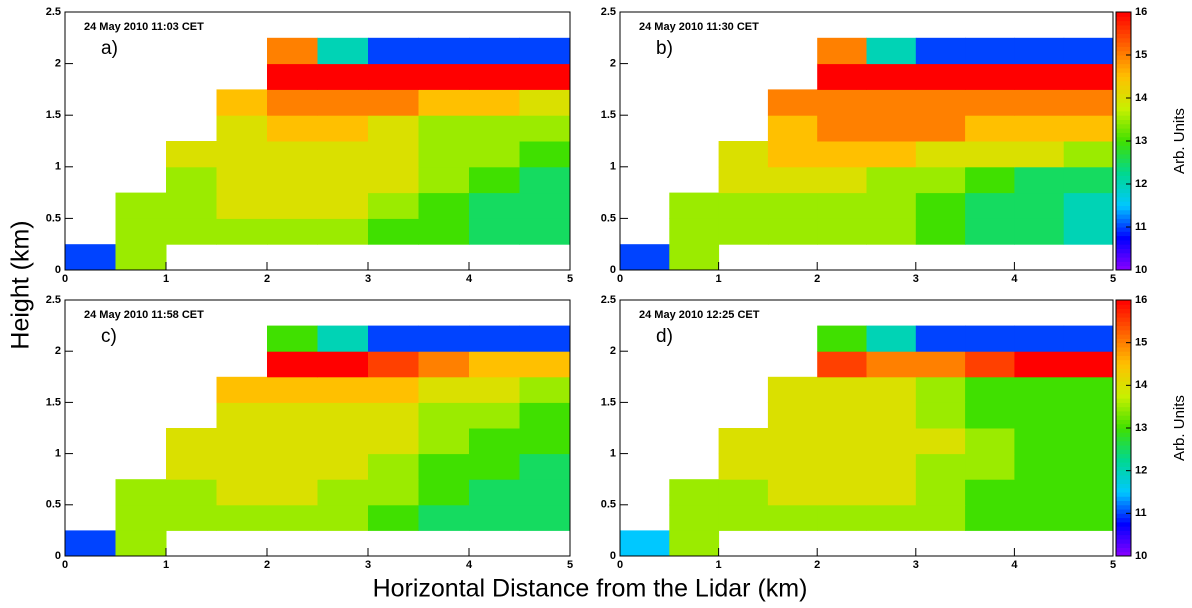 The image size is (1192, 608). What do you see at coordinates (53, 505) in the screenshot?
I see `y-tick-label: 0.5` at bounding box center [53, 505].